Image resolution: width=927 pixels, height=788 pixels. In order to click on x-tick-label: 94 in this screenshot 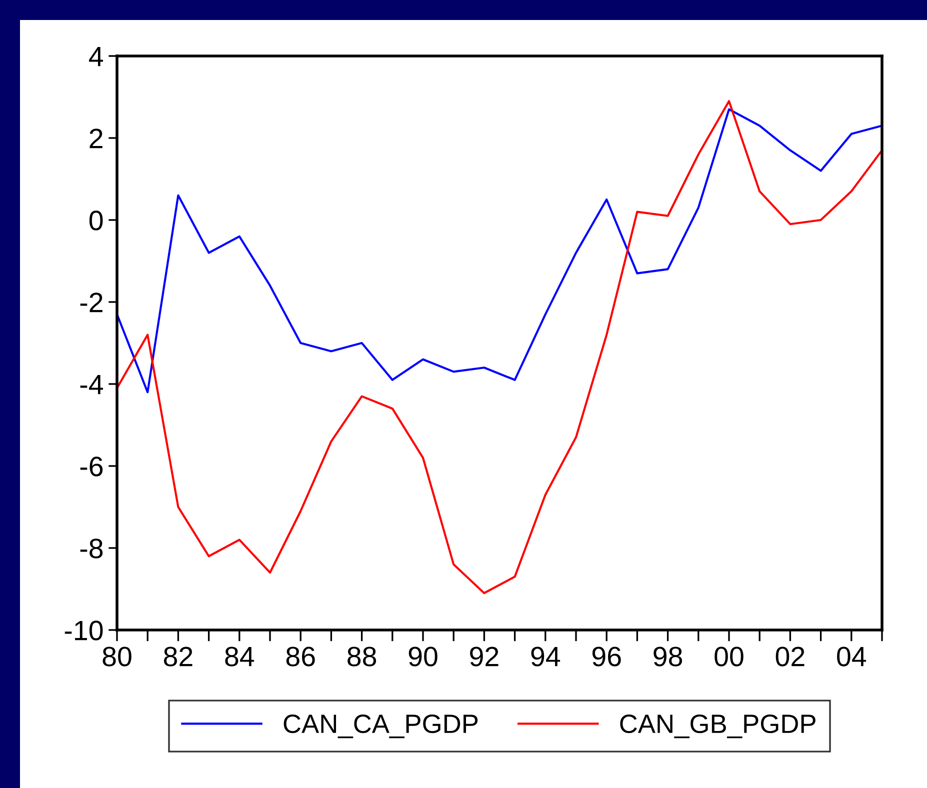, I will do `click(545, 656)`.